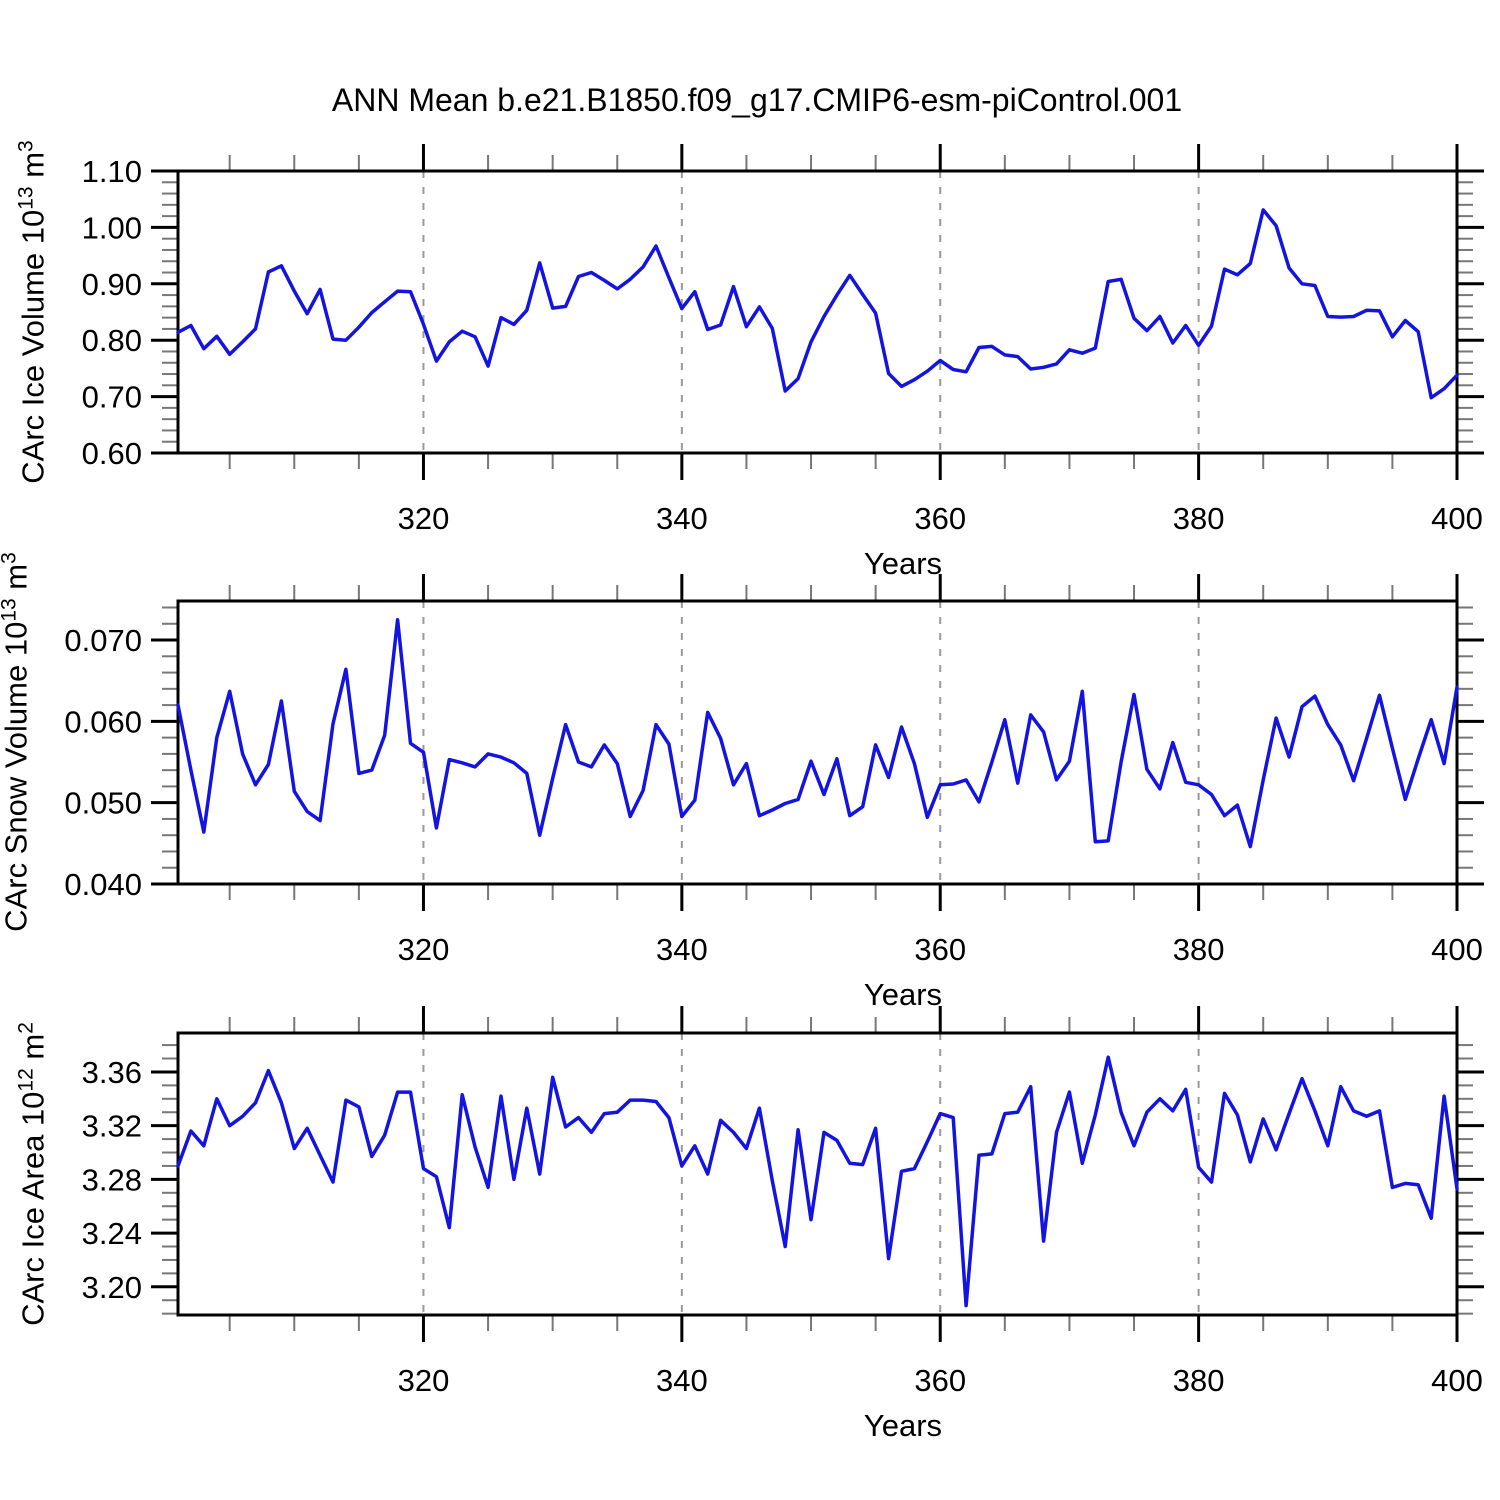 The image size is (1500, 1500). Describe the element at coordinates (103, 640) in the screenshot. I see `y-tick-label-0.070: 0.070` at that location.